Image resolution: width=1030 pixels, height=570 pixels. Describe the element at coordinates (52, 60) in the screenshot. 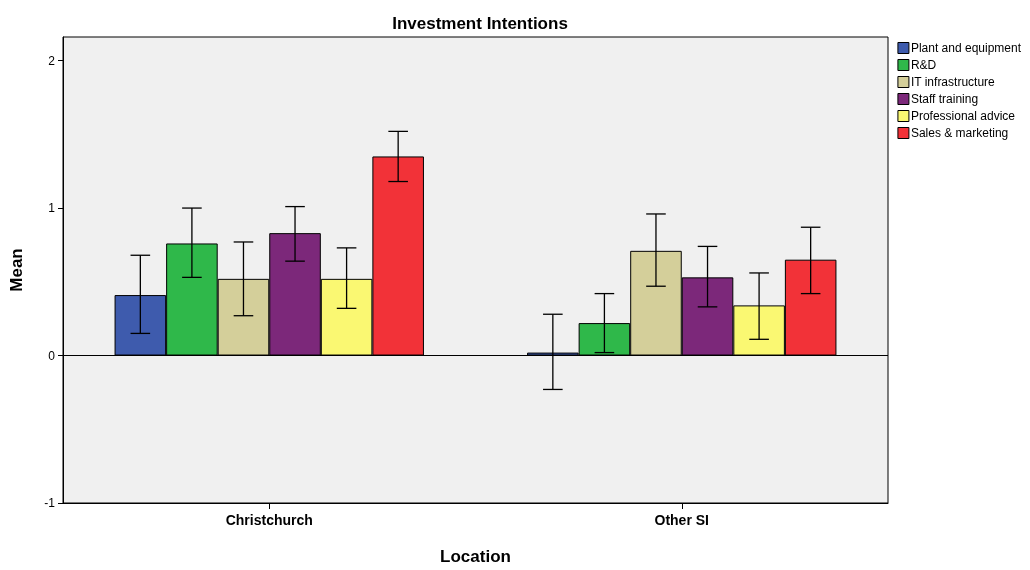

I see `y-tick-label: 2` at that location.